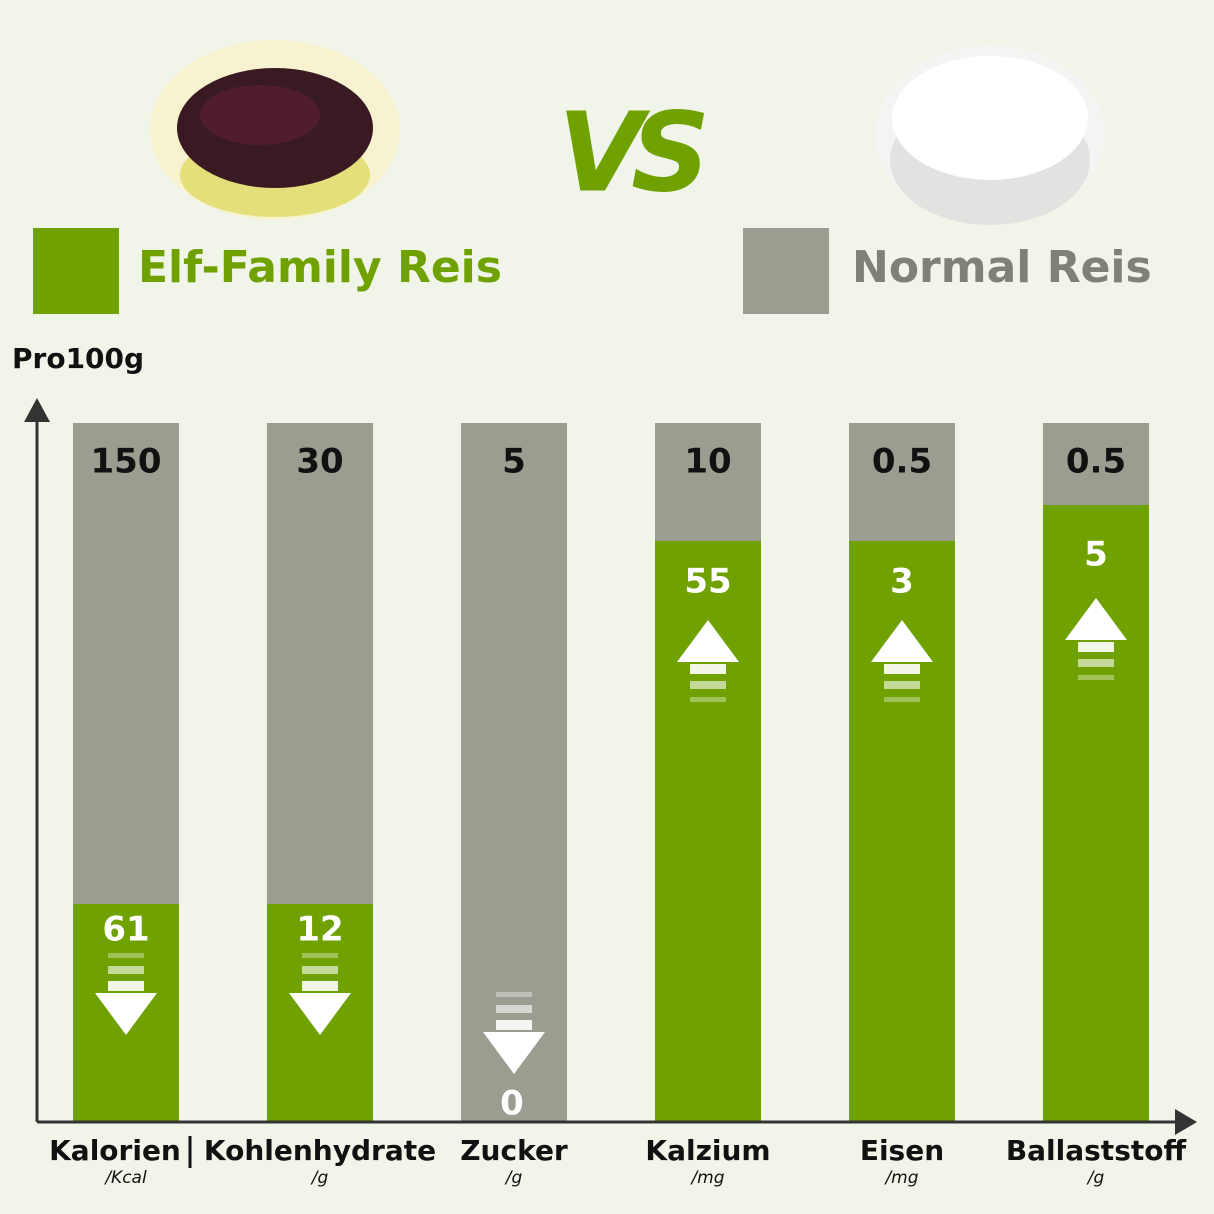  What do you see at coordinates (707, 462) in the screenshot?
I see `normal-value: 10` at bounding box center [707, 462].